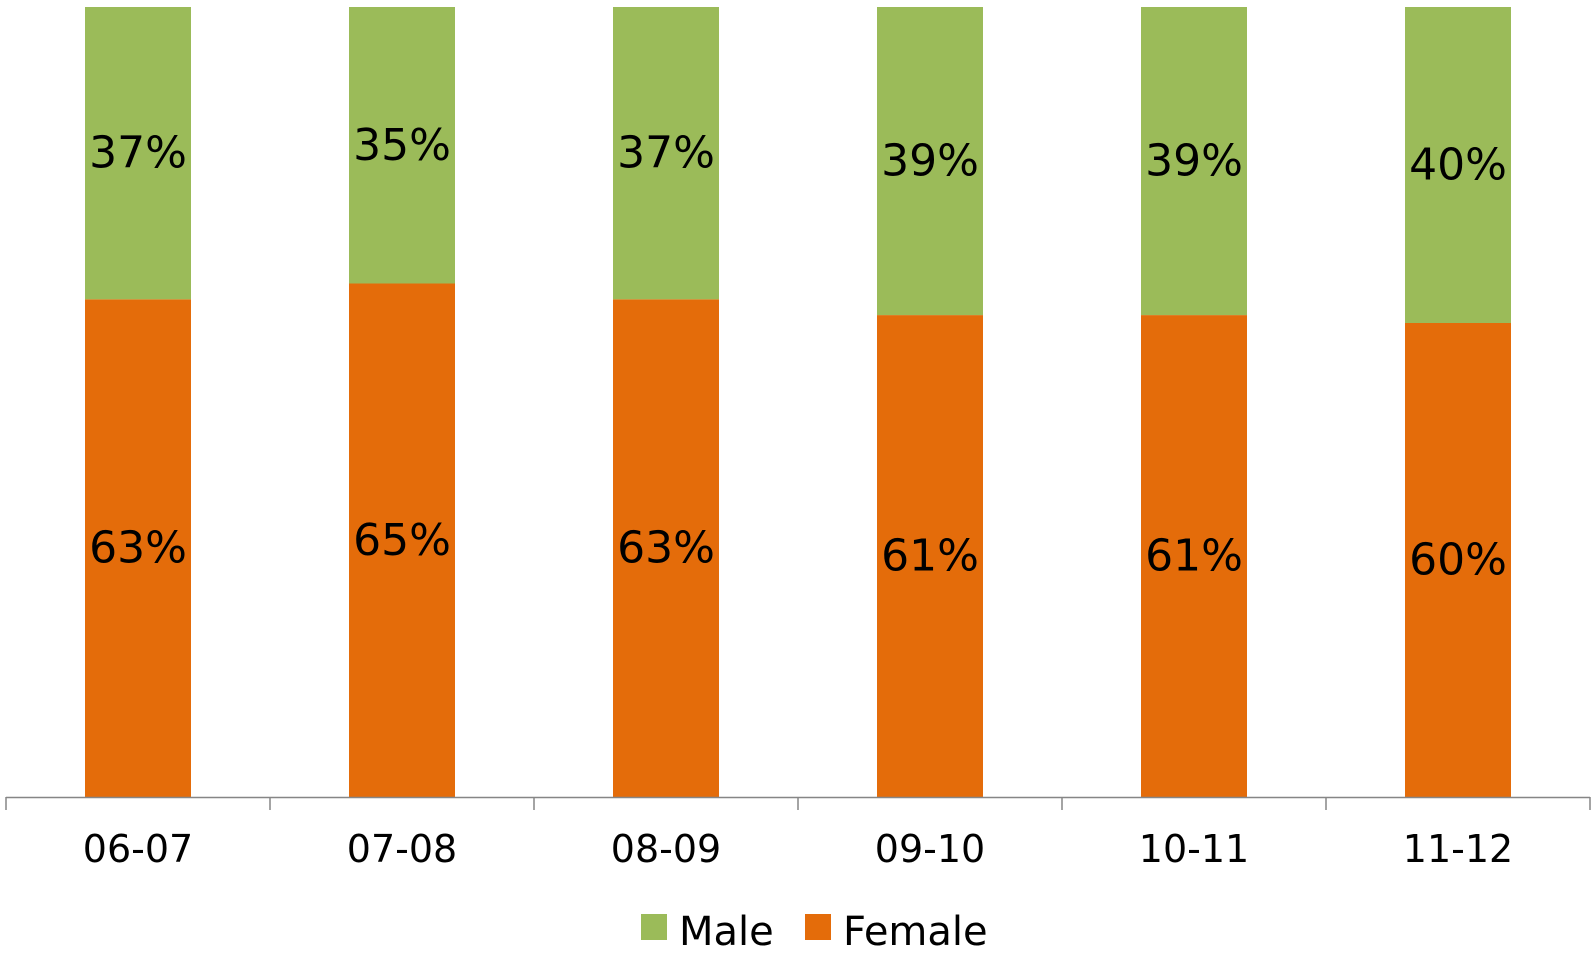 This screenshot has height=964, width=1596. What do you see at coordinates (726, 932) in the screenshot?
I see `legend-label-male: Male` at bounding box center [726, 932].